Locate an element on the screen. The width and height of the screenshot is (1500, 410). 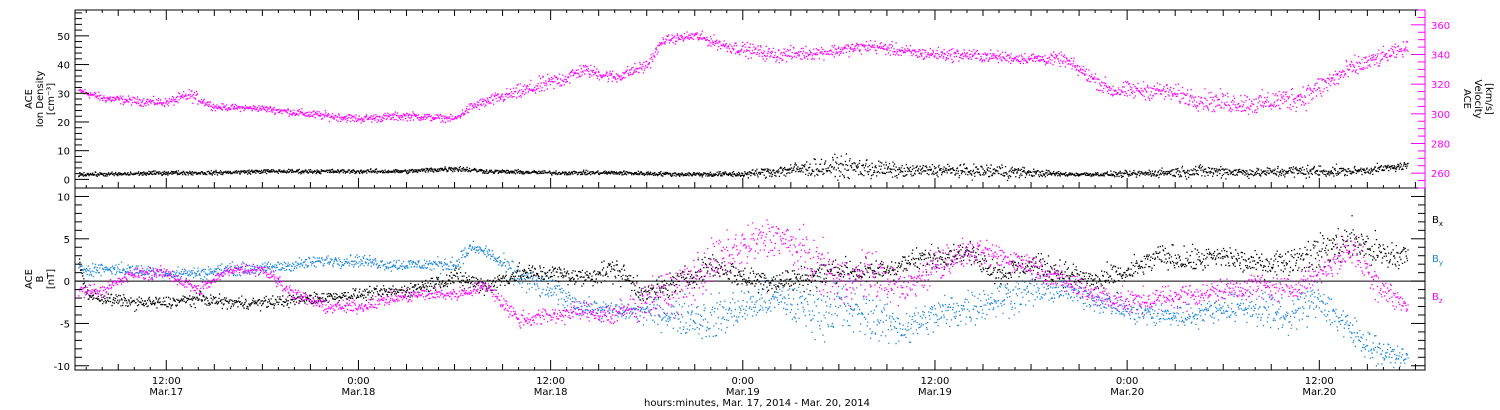
density-tick-label: 20 is located at coordinates (63, 123).